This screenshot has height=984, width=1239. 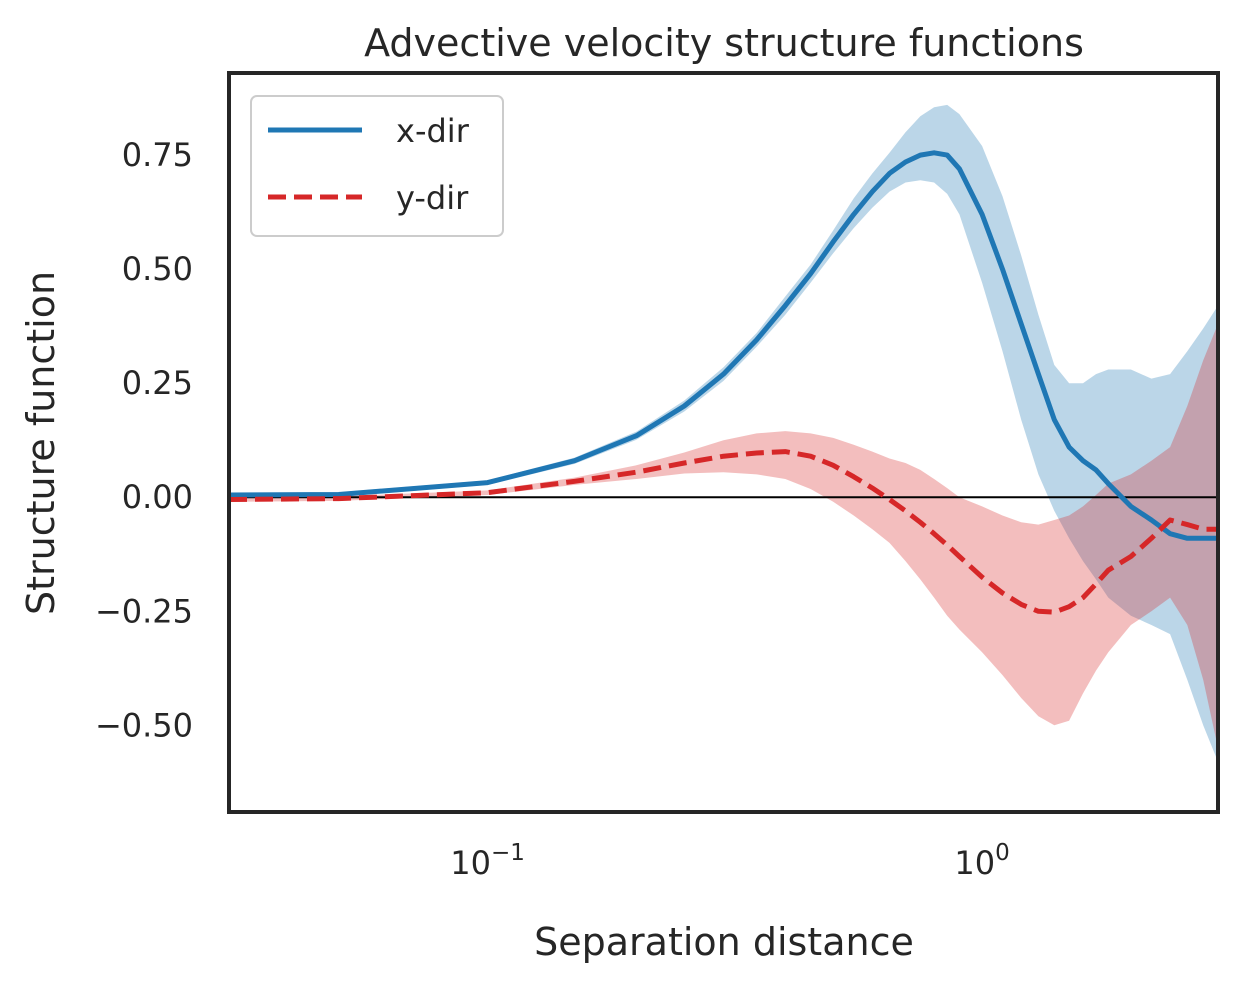 I want to click on y-tick-label: −0.25, so click(x=144, y=611).